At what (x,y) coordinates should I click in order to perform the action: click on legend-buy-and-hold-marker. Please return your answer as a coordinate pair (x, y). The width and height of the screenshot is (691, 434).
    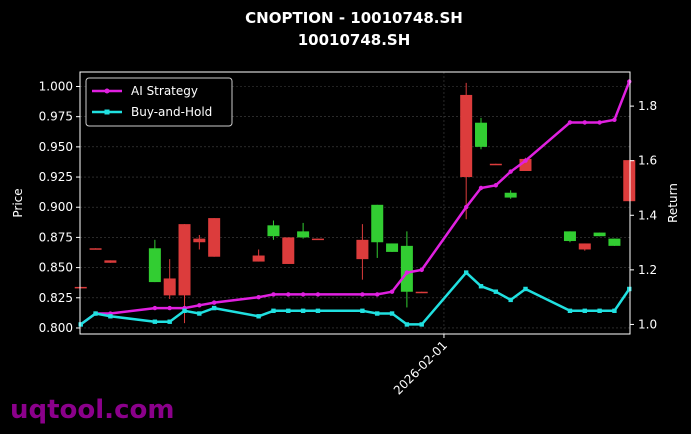
    Looking at the image, I should click on (107, 112).